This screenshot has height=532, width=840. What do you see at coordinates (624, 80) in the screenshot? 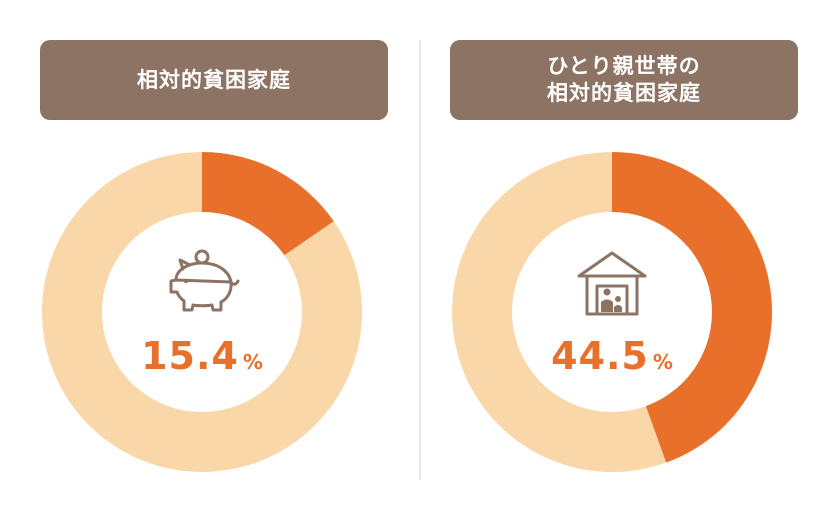
I see `chart-title-box: ひとり親世帯の 相対的貧困家庭` at bounding box center [624, 80].